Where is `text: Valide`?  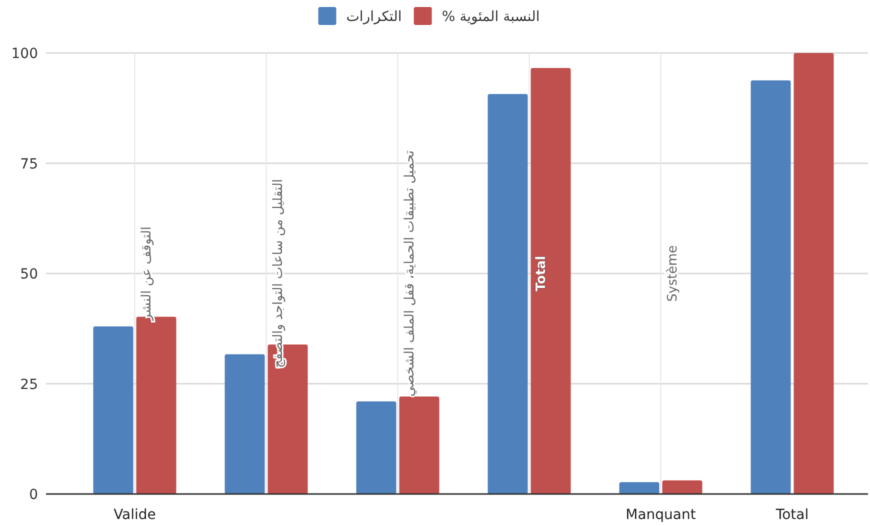
text: Valide is located at coordinates (135, 515).